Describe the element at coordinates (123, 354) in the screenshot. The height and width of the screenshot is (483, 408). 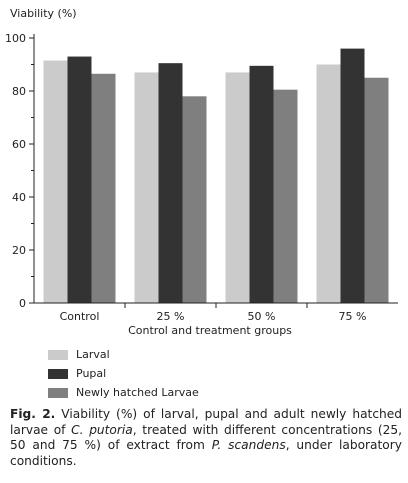
I see `legend-item-larval: Larval` at that location.